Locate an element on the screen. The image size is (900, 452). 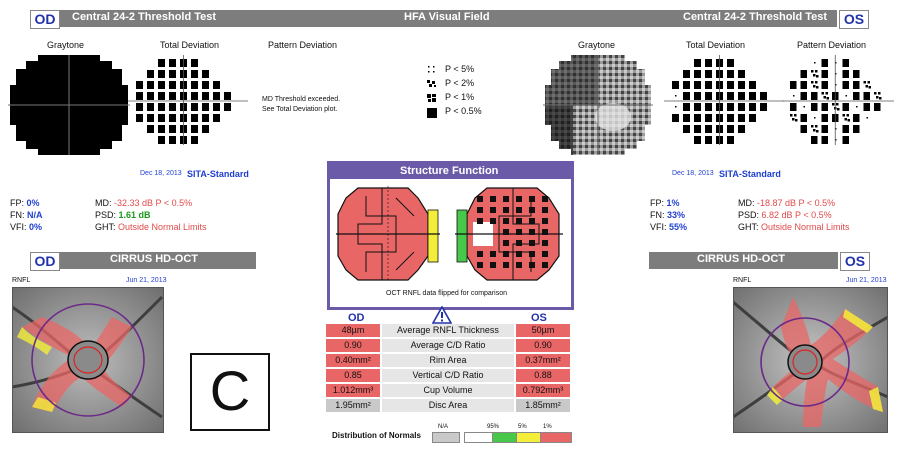
md-exceeded-line2: See Total Deviation plot. is located at coordinates (300, 109).